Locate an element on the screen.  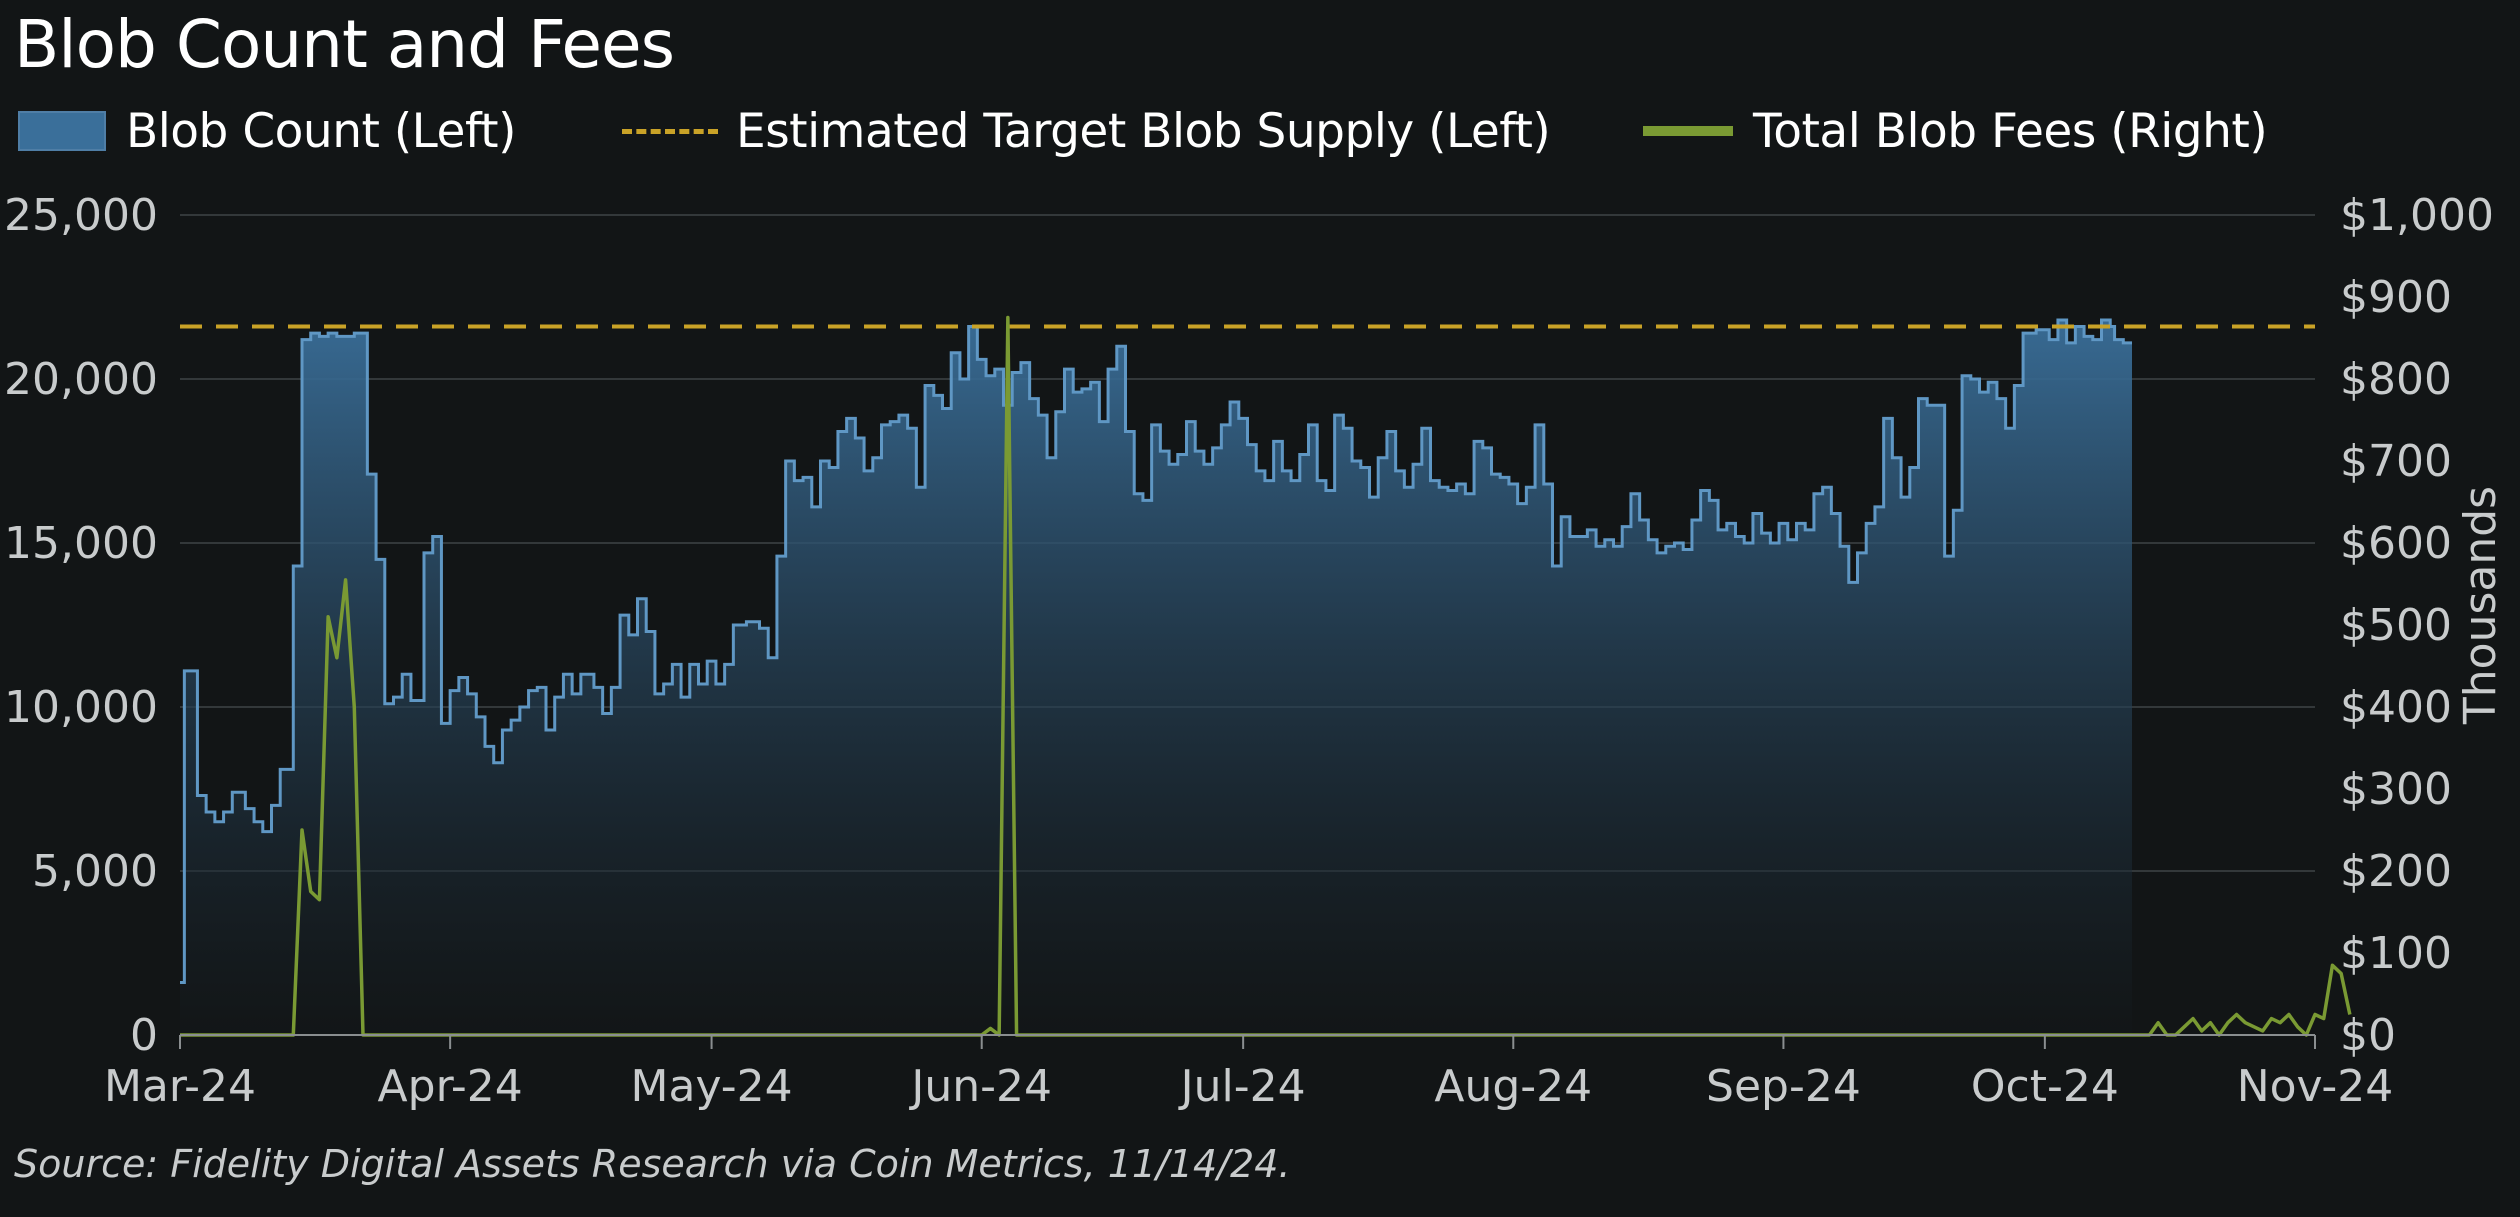
right-tick-label: $300 is located at coordinates (2396, 789).